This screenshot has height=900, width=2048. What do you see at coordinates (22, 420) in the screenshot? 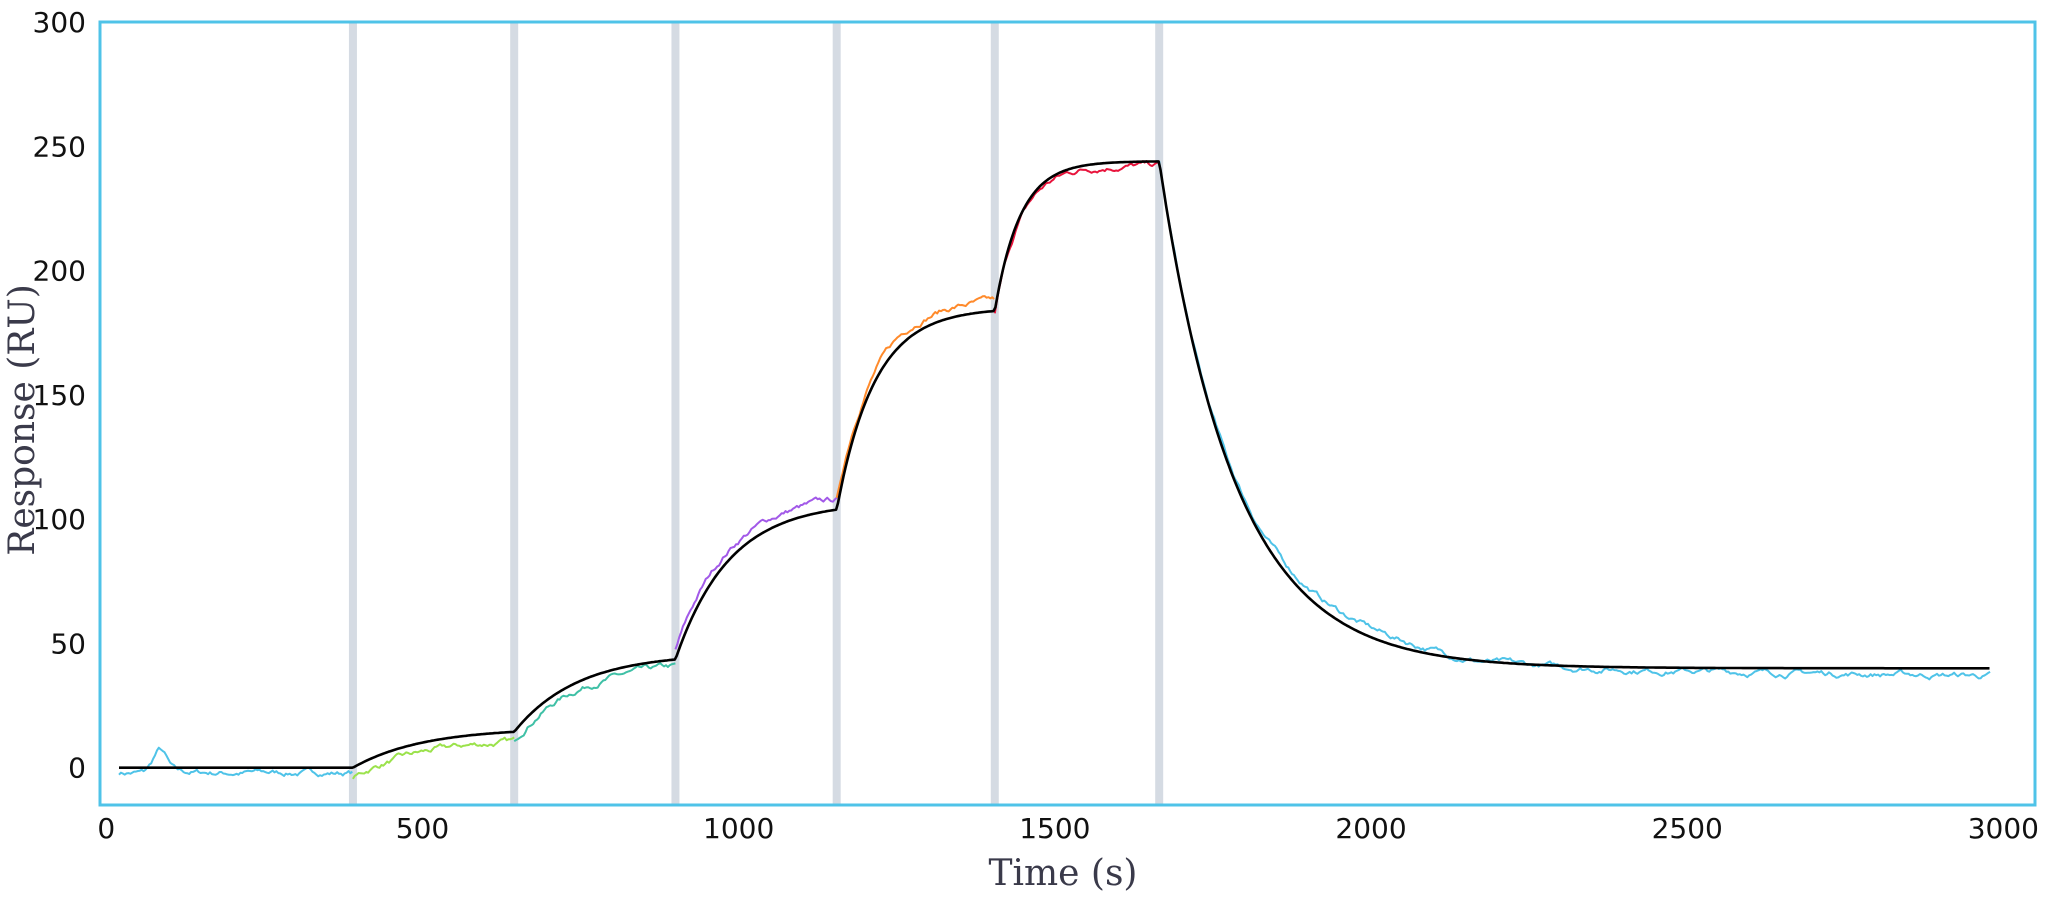
I see `y-axis-title: Response (RU)` at bounding box center [22, 420].